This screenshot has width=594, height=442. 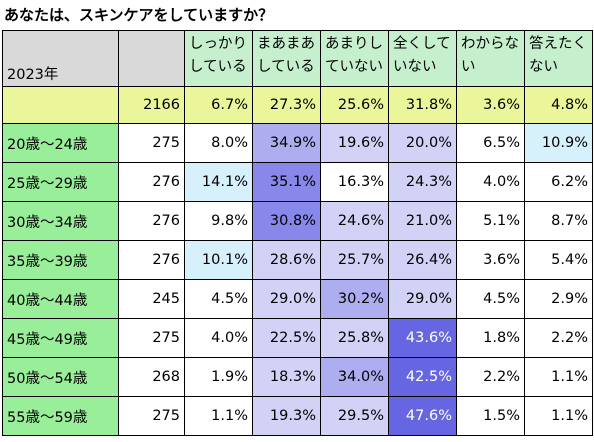 I want to click on column-header-line: い, so click(x=468, y=67).